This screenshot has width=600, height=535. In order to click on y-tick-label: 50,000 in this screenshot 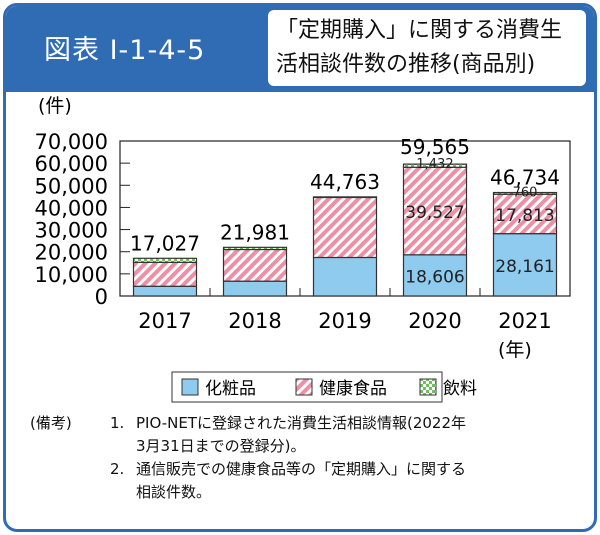, I will do `click(71, 186)`.